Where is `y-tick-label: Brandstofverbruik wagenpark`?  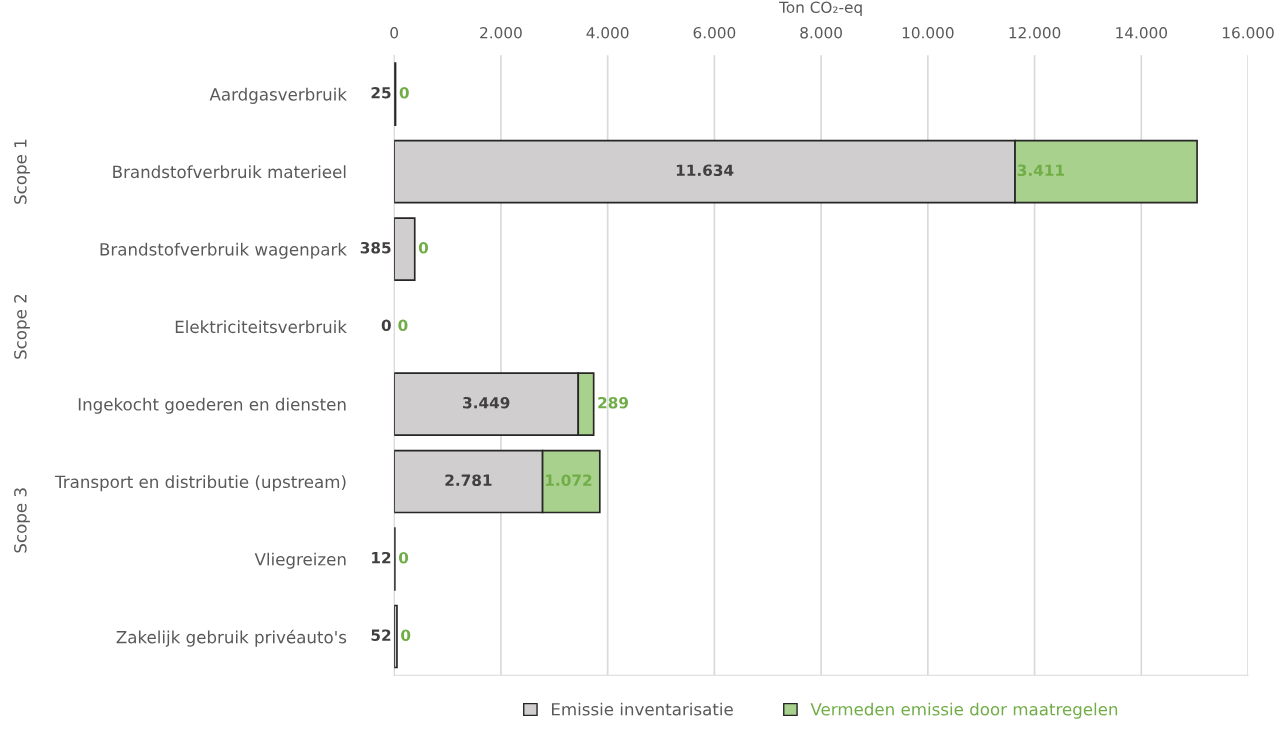 y-tick-label: Brandstofverbruik wagenpark is located at coordinates (223, 250).